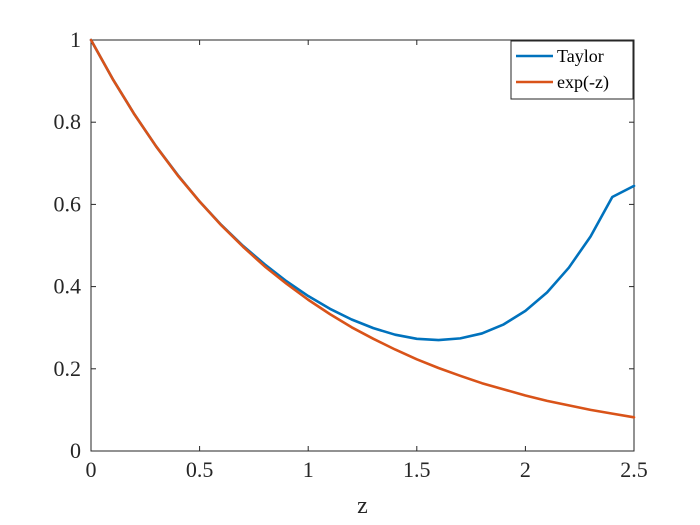  Describe the element at coordinates (583, 82) in the screenshot. I see `legend-label-2: exp(-z)` at that location.